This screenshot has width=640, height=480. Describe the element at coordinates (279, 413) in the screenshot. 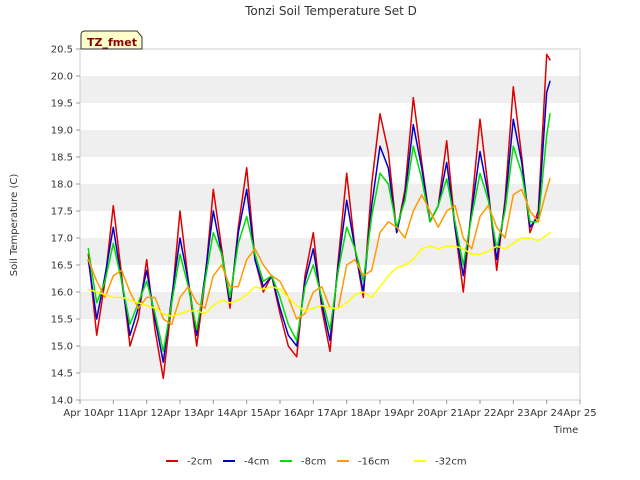

I see `x-tick-label: Apr 16` at that location.